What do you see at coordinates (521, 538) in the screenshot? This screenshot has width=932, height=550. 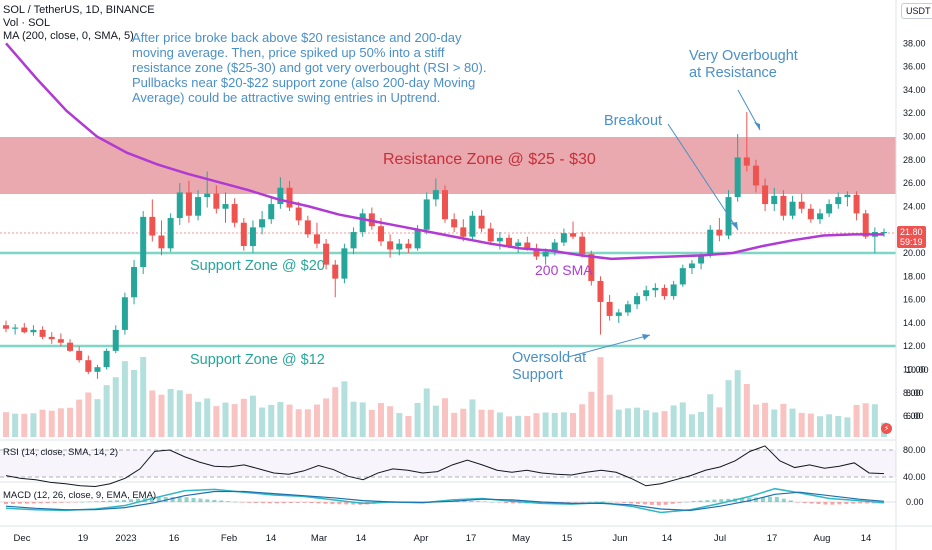 I see `time-tick-label: May` at bounding box center [521, 538].